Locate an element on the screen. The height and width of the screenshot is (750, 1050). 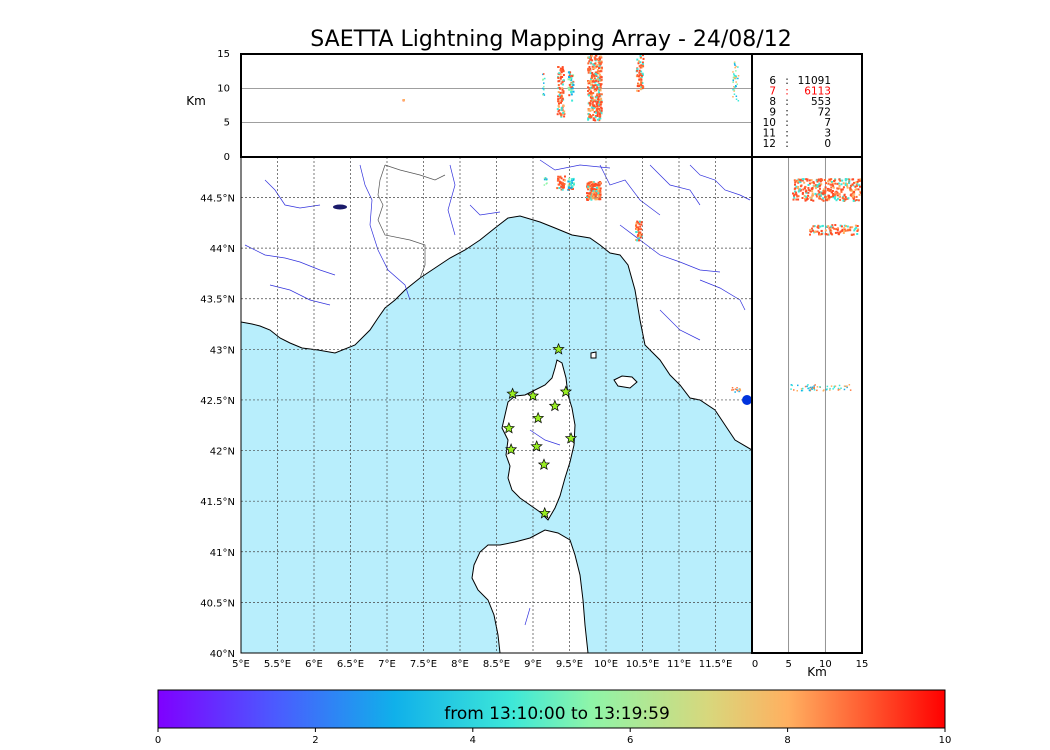
lon-tick-label: 11°E is located at coordinates (679, 664).